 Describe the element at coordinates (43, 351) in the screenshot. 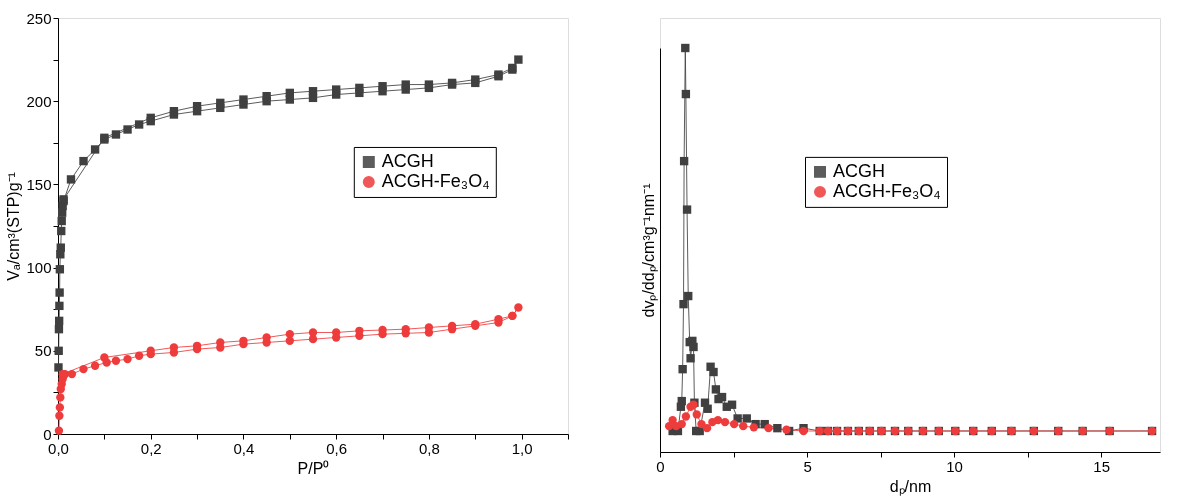

I see `y-tick-label: 50` at that location.